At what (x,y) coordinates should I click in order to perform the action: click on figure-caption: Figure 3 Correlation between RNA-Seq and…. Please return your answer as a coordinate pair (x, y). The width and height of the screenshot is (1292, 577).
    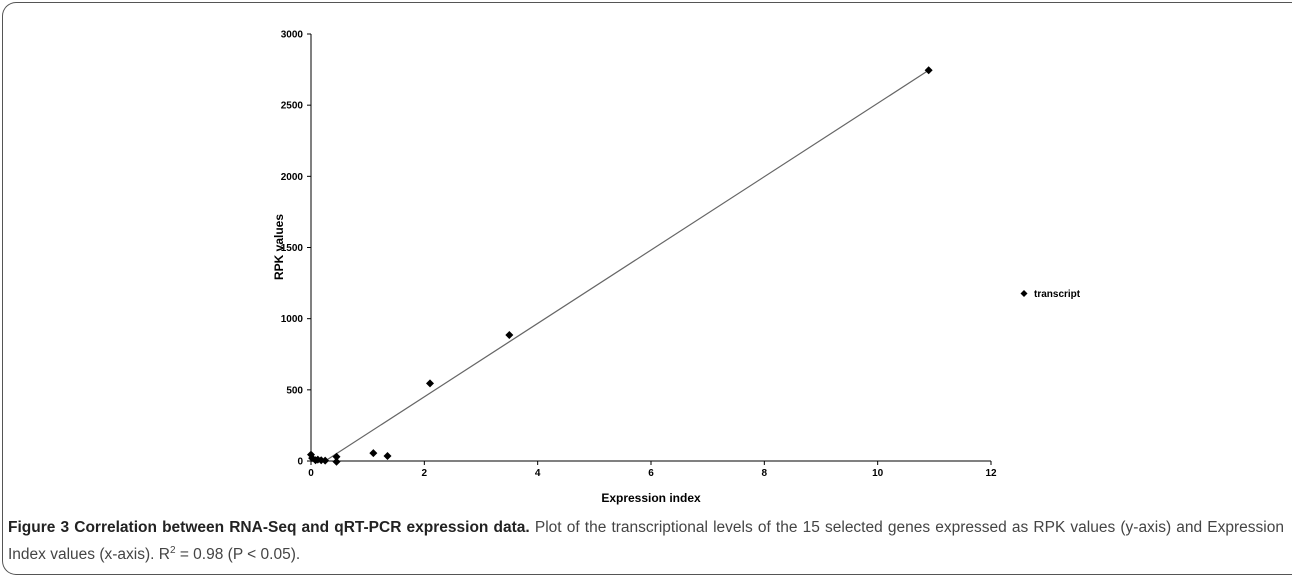
    Looking at the image, I should click on (646, 541).